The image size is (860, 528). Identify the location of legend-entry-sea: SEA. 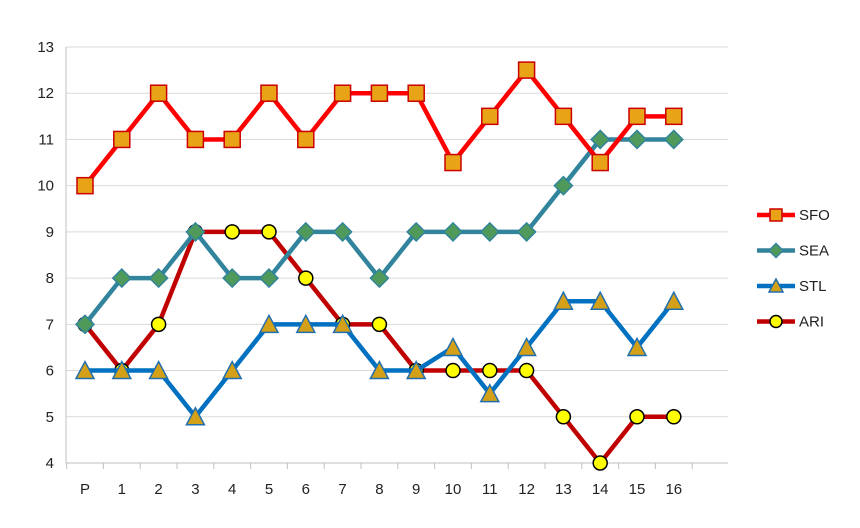
(793, 251).